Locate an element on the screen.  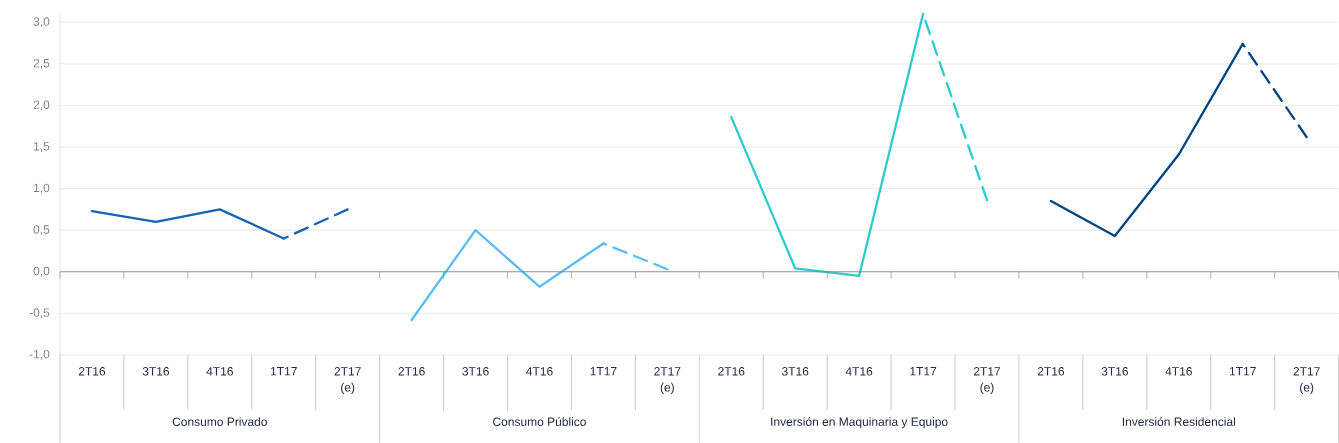
y-tick-label: 1,0 is located at coordinates (42, 188).